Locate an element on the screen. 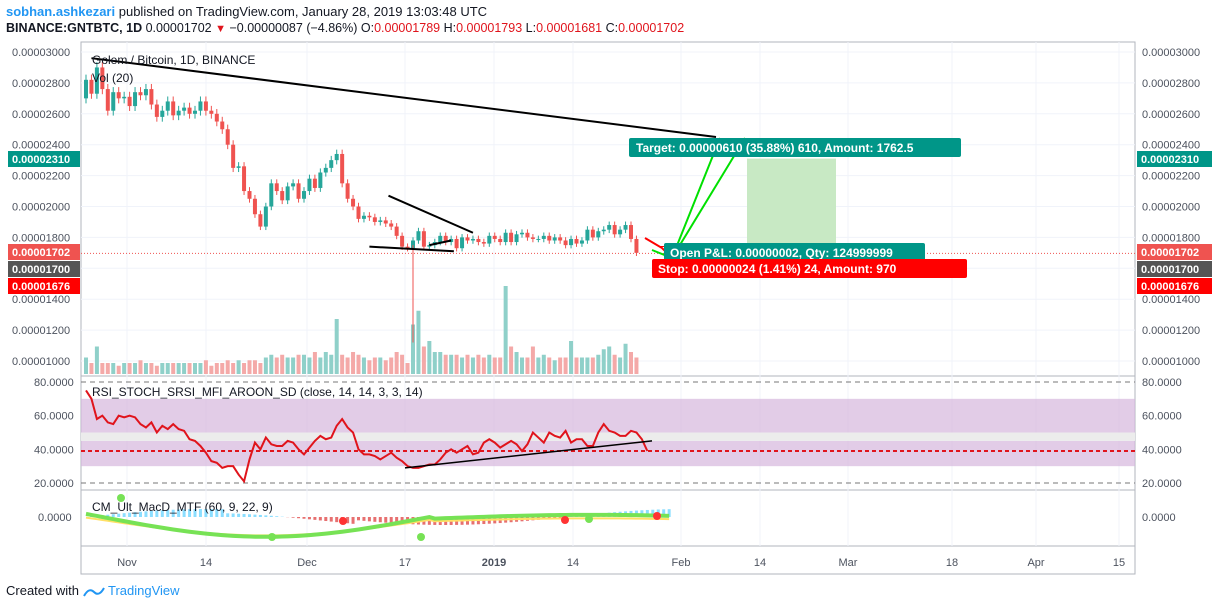 The width and height of the screenshot is (1218, 609). price-tick-right: 0.00002000 is located at coordinates (1171, 208).